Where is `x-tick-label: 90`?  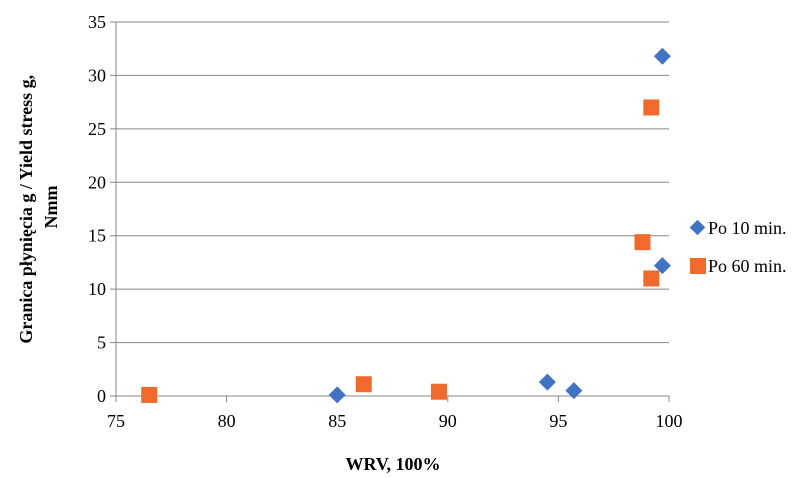
x-tick-label: 90 is located at coordinates (448, 421).